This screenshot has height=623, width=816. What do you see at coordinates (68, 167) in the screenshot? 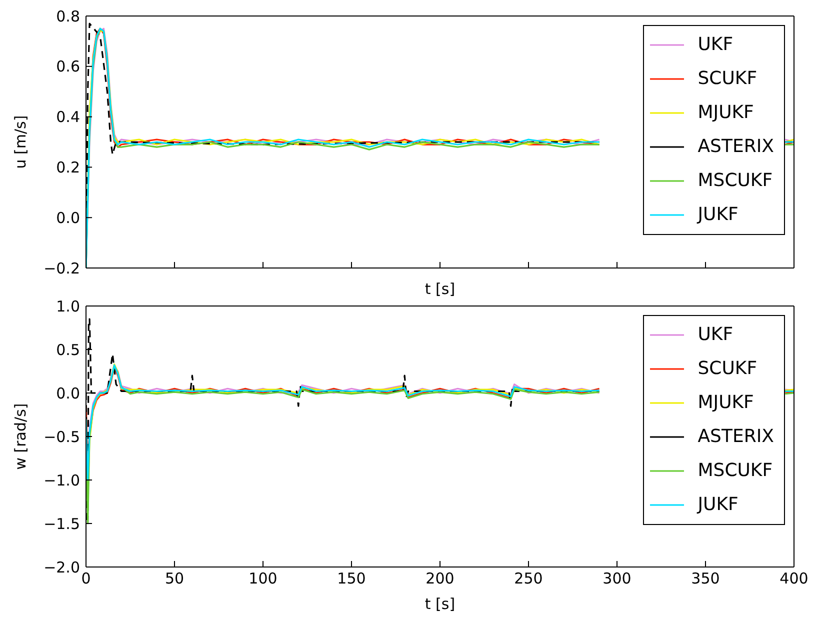
I see `y-tick-label: 0.2` at bounding box center [68, 167].